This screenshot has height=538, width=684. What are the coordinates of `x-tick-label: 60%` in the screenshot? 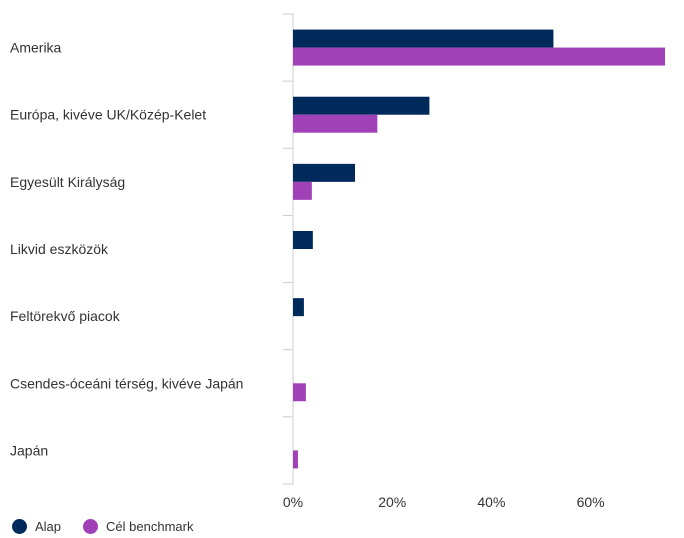 It's located at (591, 502).